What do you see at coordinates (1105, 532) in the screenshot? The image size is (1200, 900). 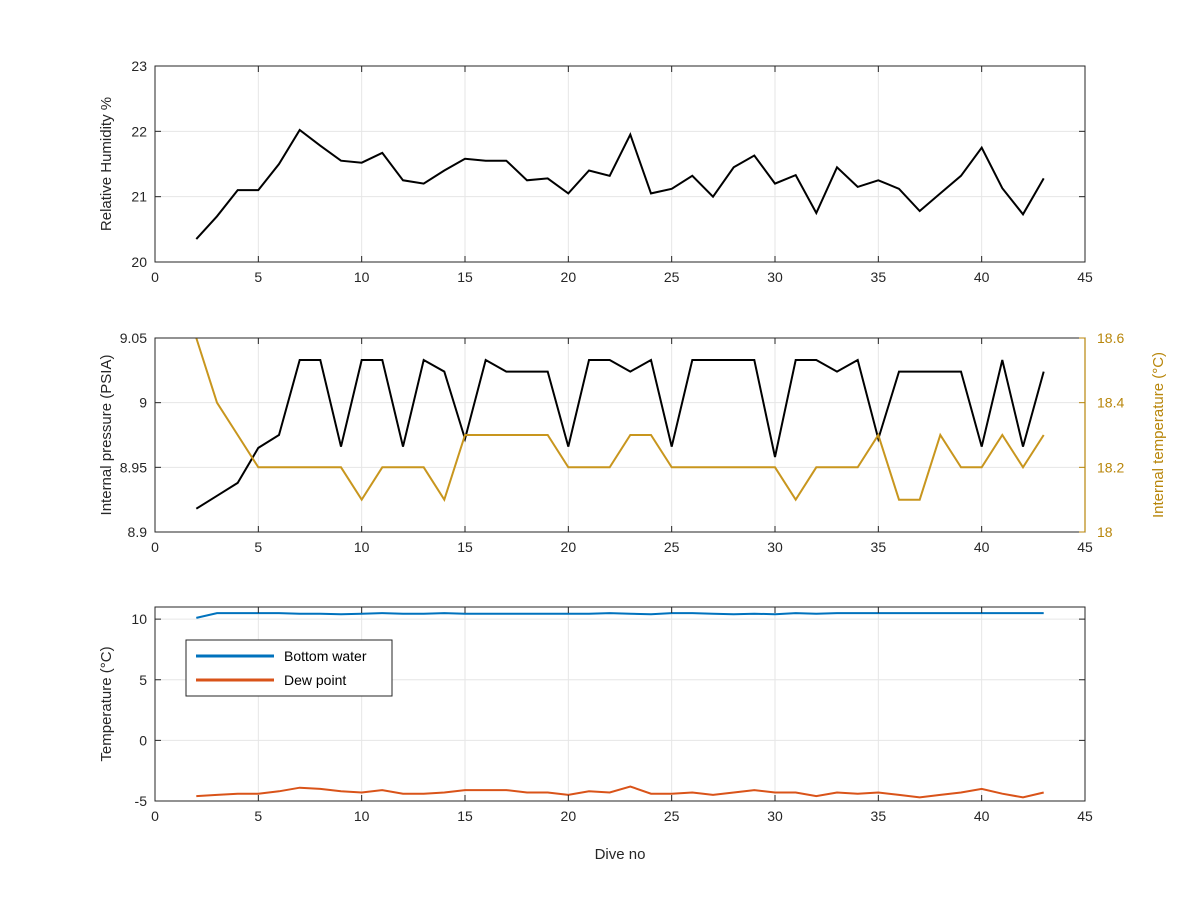 I see `y-right-tick-label: 18` at bounding box center [1105, 532].